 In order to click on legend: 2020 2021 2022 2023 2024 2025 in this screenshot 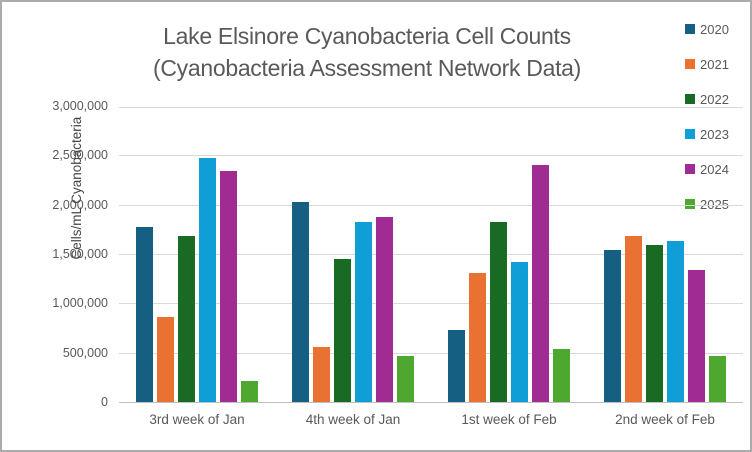, I will do `click(707, 116)`.